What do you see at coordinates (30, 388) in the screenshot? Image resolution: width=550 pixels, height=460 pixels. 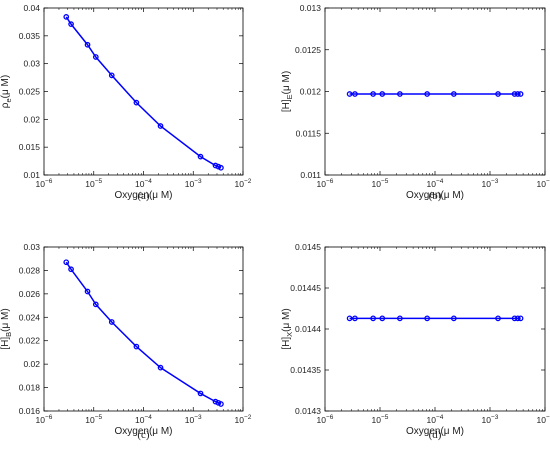 I see `y-tick-label: 0.018` at bounding box center [30, 388].